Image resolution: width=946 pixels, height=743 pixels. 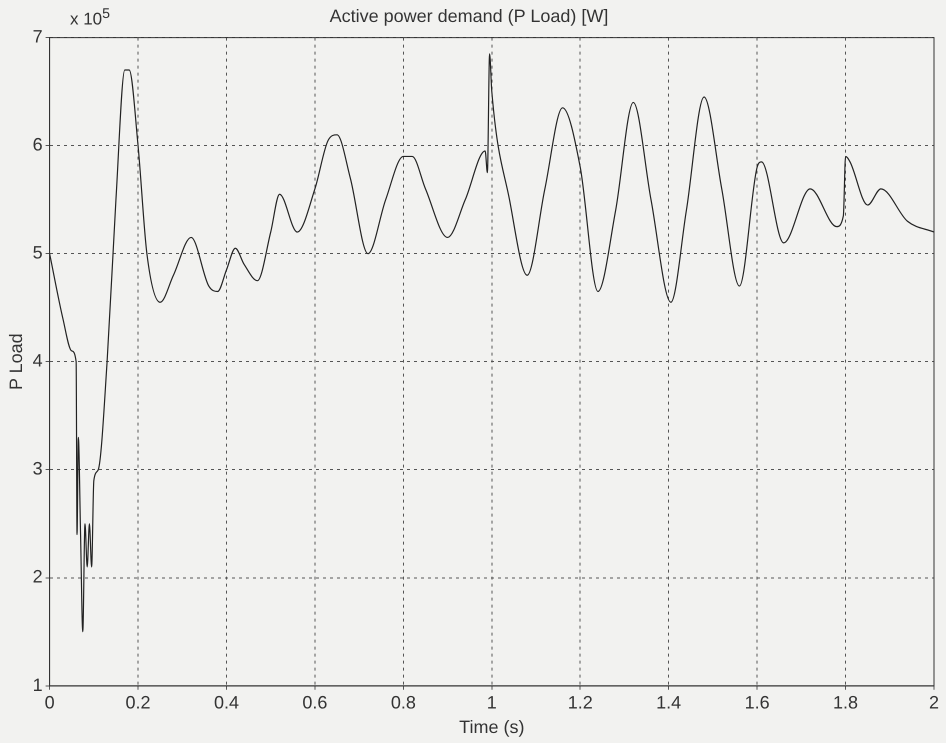 What do you see at coordinates (37, 252) in the screenshot?
I see `y-tick-label: 5` at bounding box center [37, 252].